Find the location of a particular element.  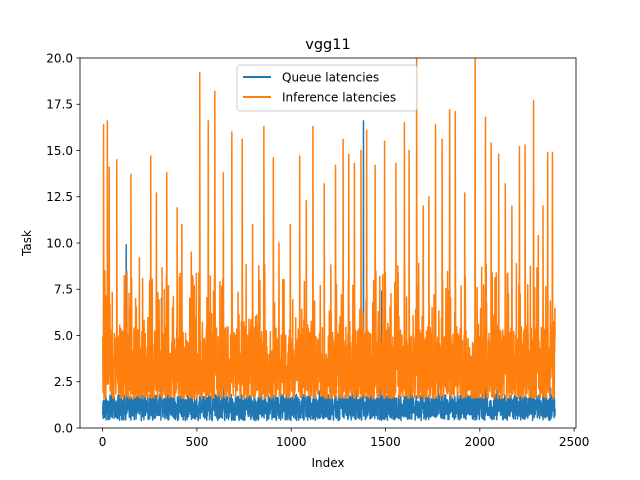

x-tick-label: 1500 is located at coordinates (385, 442).